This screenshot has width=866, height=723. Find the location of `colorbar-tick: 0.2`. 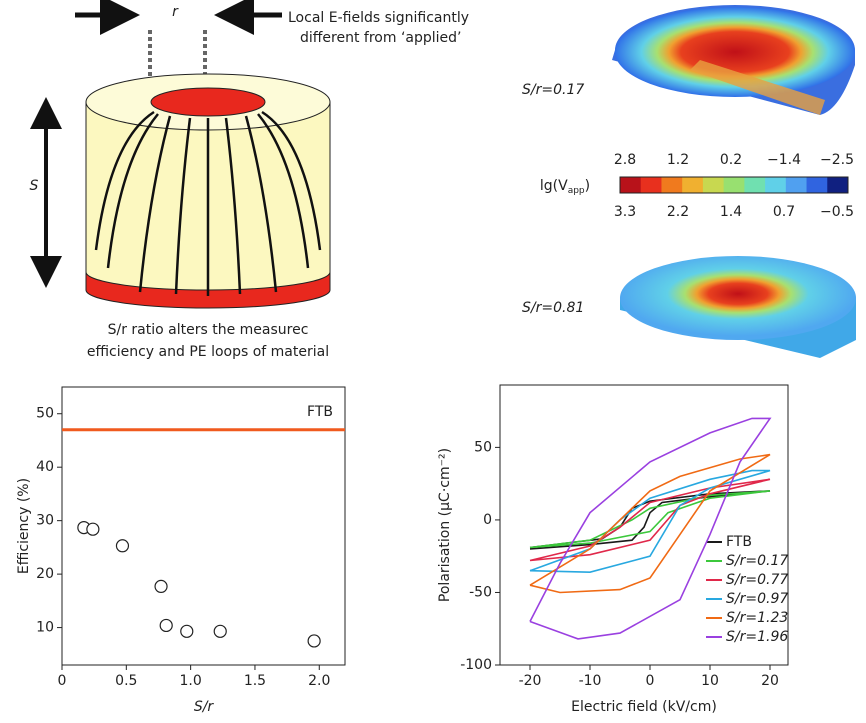

colorbar-tick: 0.2 is located at coordinates (731, 160).